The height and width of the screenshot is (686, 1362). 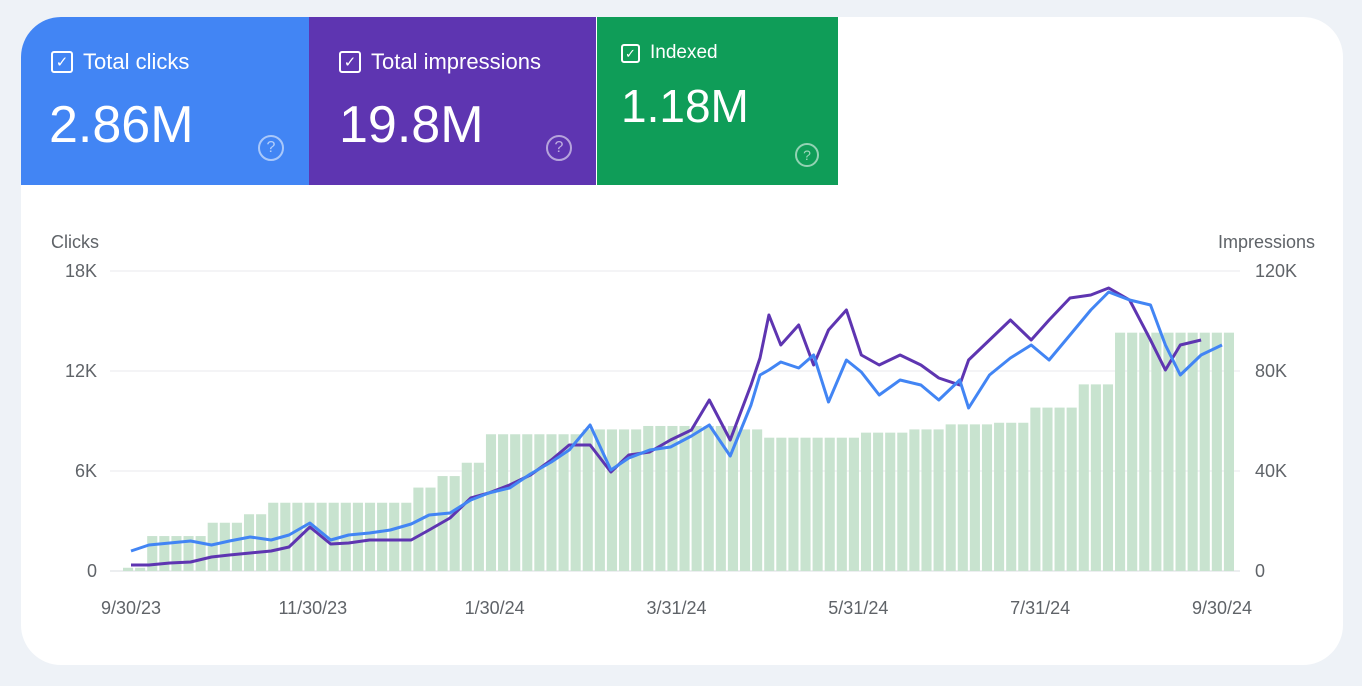 What do you see at coordinates (684, 52) in the screenshot?
I see `card-label: Indexed` at bounding box center [684, 52].